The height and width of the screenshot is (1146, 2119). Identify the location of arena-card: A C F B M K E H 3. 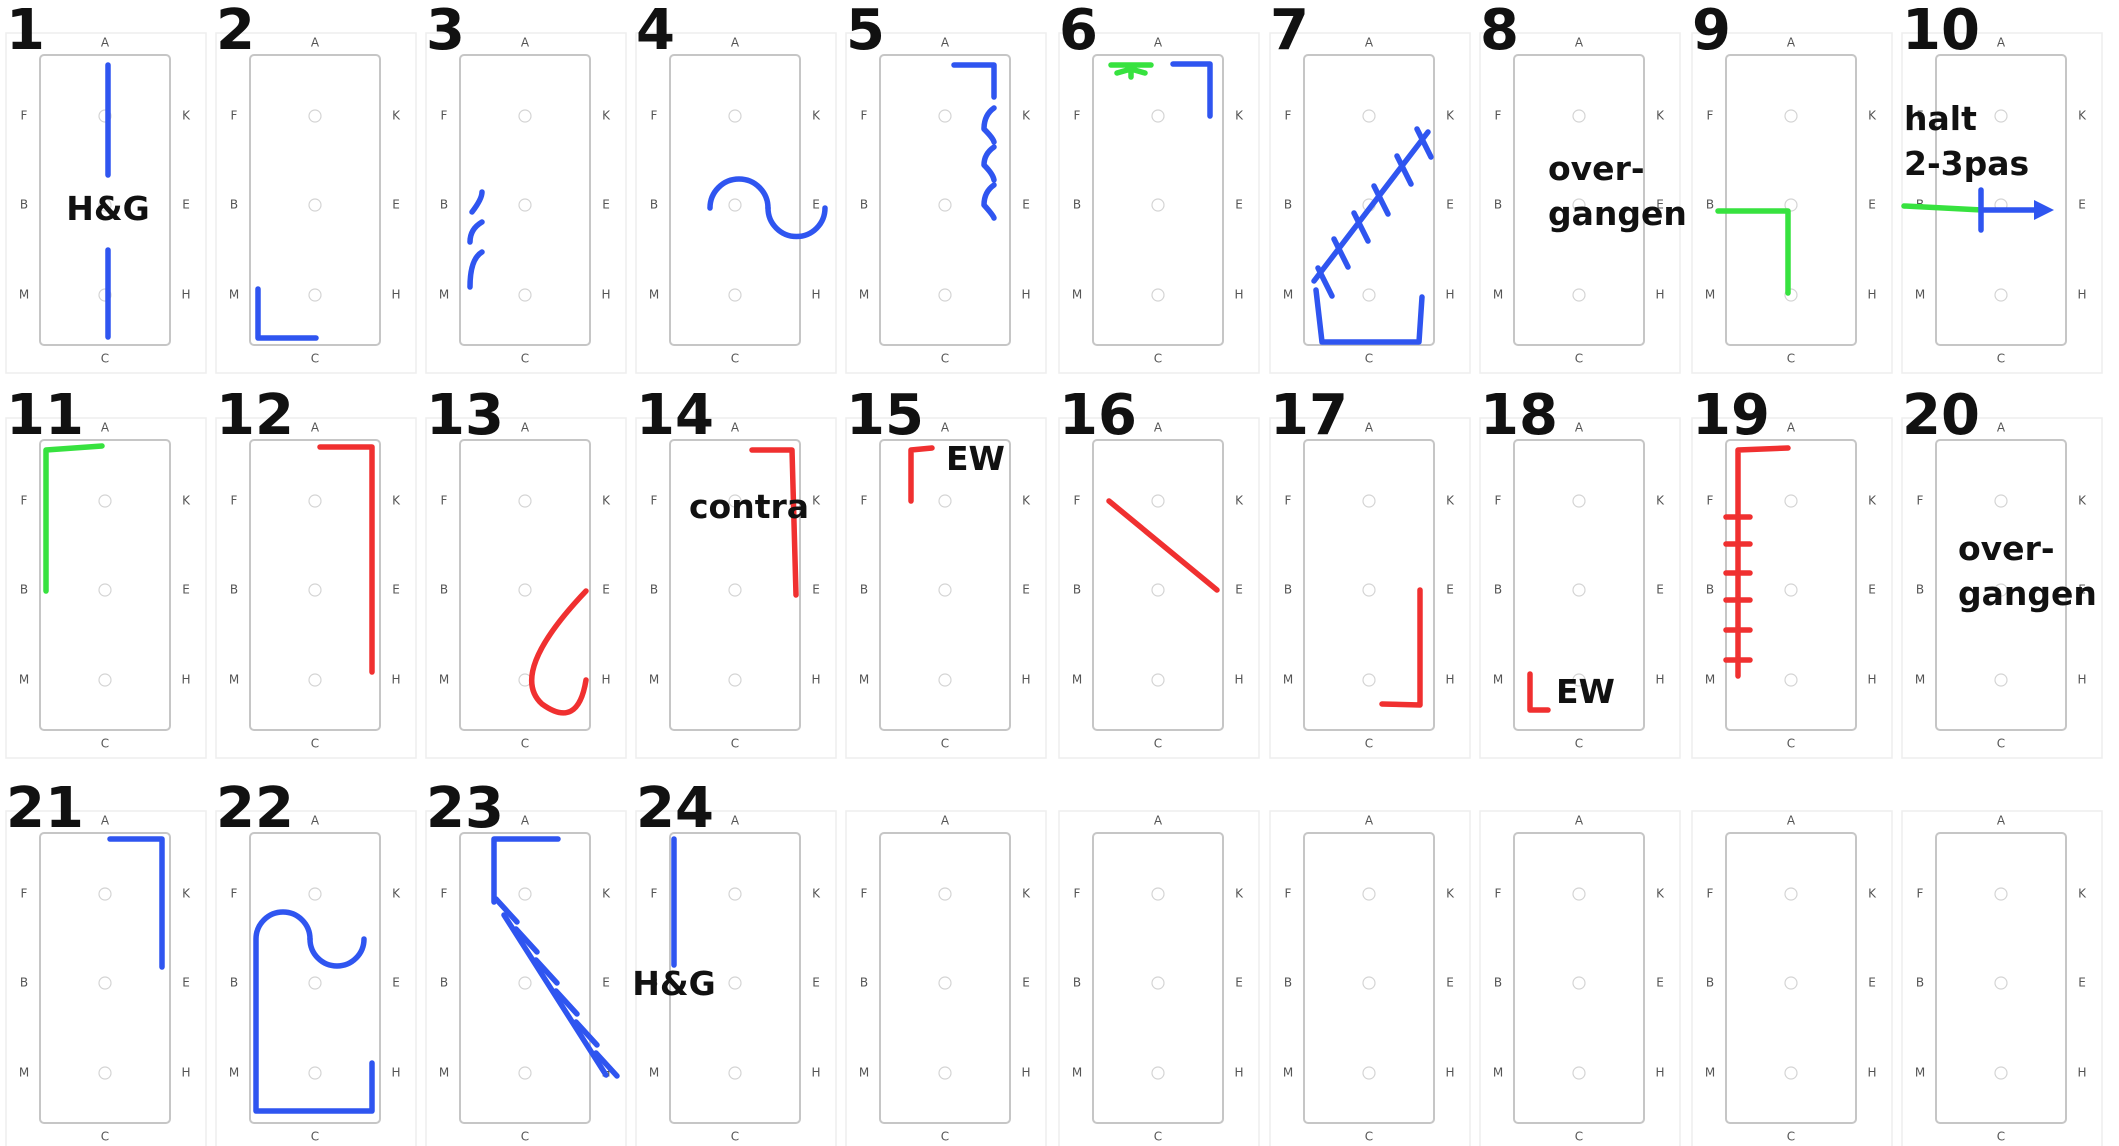
(526, 187).